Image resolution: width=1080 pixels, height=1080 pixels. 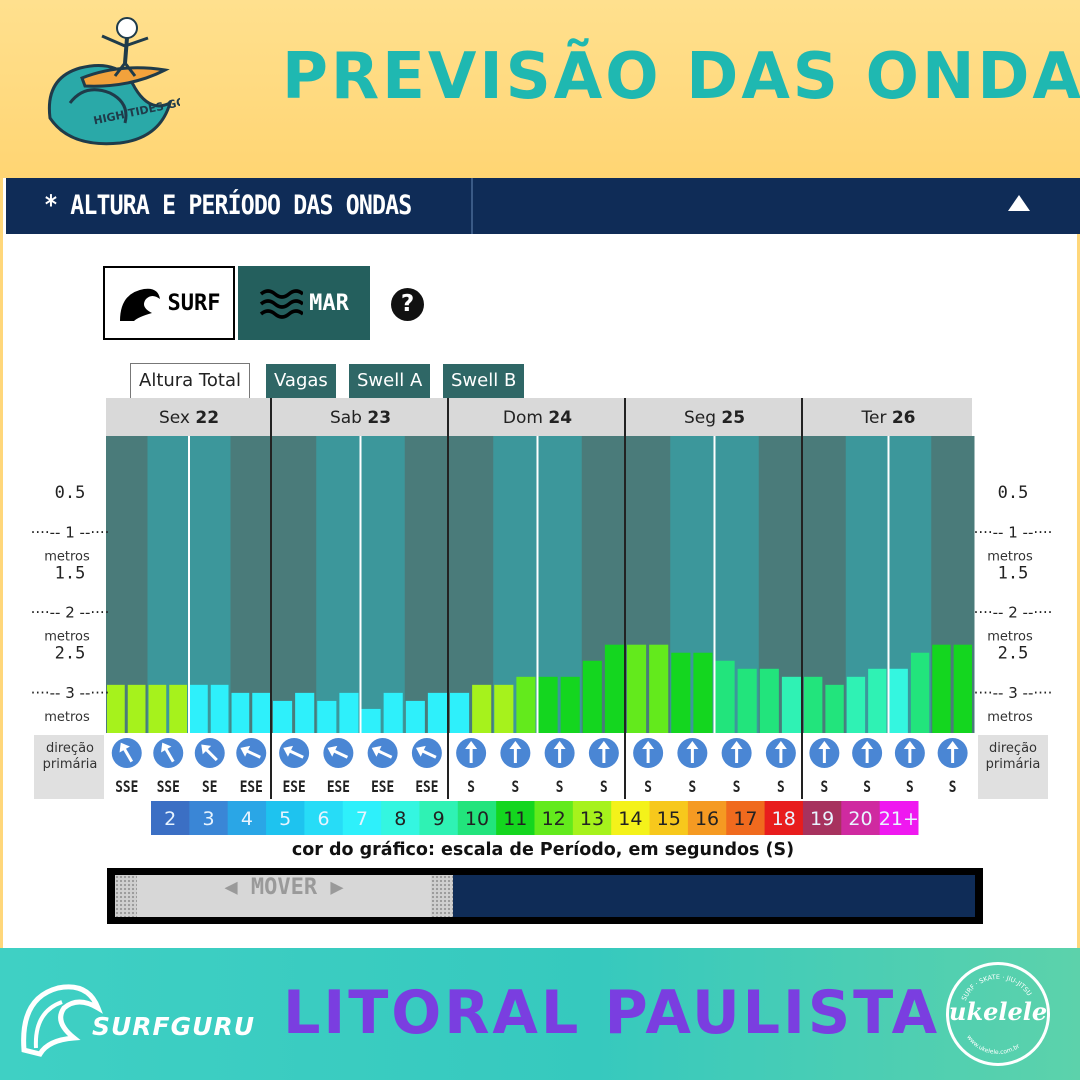 I want to click on direction-label: SSE, so click(x=126, y=788).